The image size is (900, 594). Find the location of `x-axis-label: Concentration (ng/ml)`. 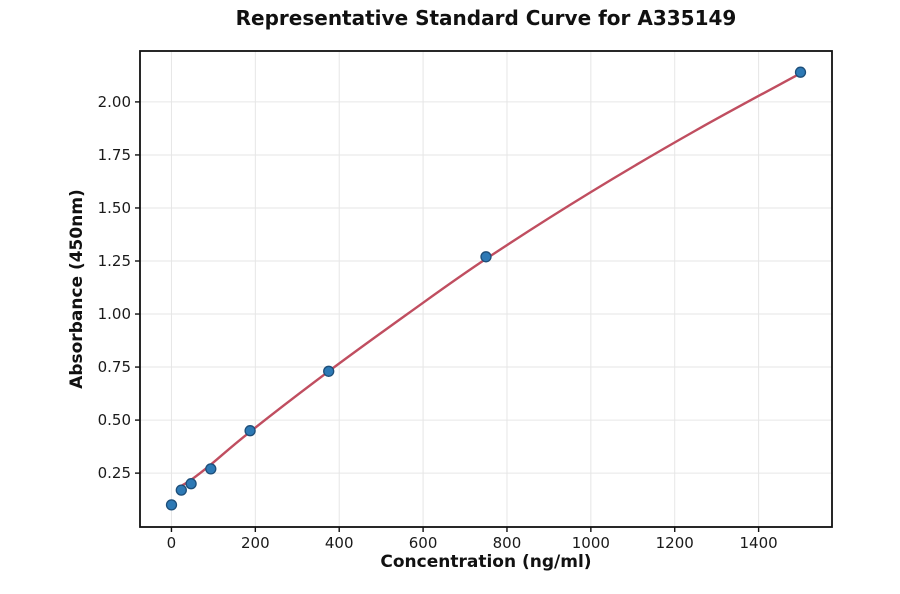

x-axis-label: Concentration (ng/ml) is located at coordinates (486, 562).